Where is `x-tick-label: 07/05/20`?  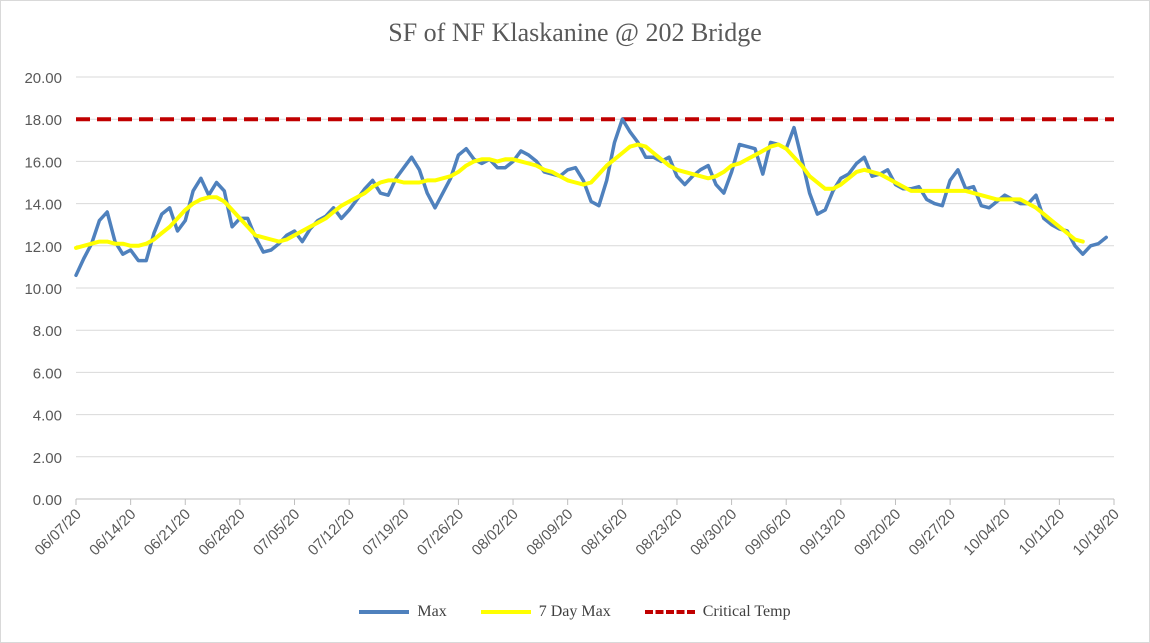
x-tick-label: 07/05/20 is located at coordinates (276, 532).